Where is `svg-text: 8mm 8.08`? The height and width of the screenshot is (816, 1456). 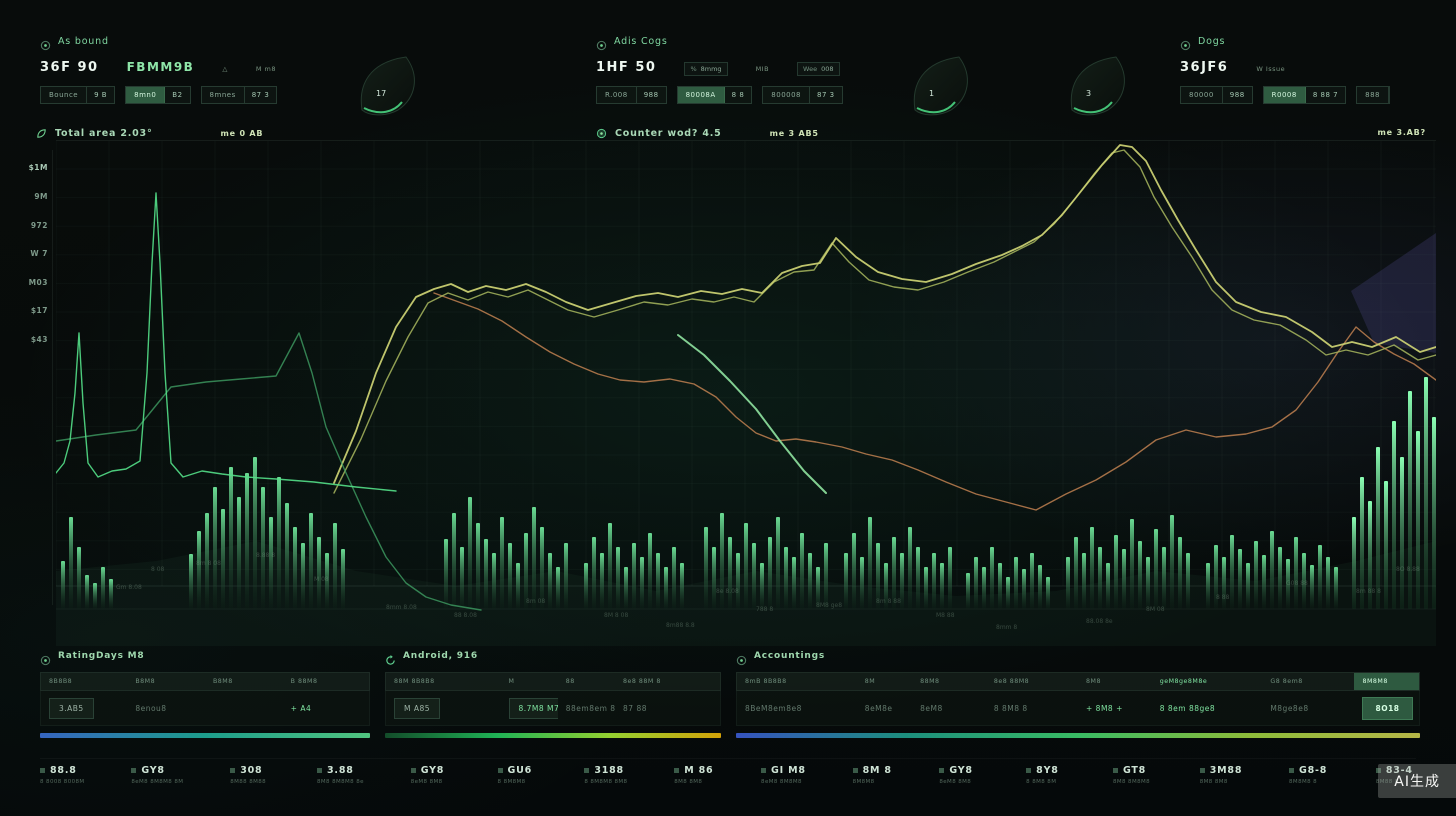
svg-text: 8mm 8.08 is located at coordinates (401, 607).